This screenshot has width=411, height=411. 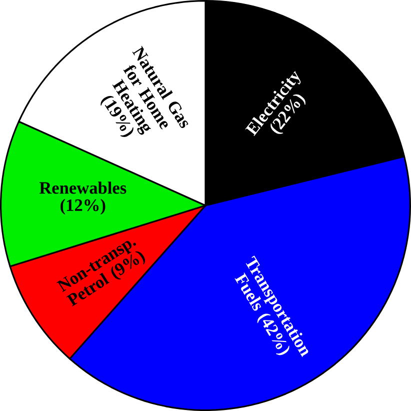 I want to click on slice-label: Renewables, so click(x=82, y=188).